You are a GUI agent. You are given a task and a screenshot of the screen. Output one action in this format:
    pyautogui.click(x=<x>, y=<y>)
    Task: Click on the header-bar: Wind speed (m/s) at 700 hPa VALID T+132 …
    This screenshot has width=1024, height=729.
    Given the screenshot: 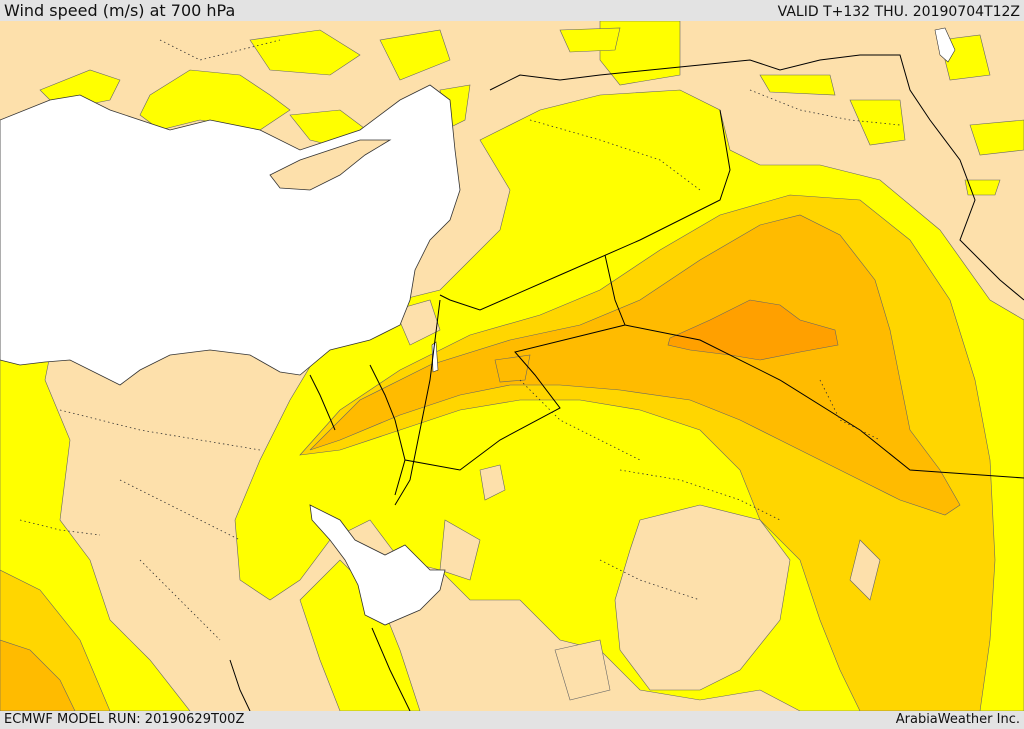 What is the action you would take?
    pyautogui.click(x=512, y=10)
    